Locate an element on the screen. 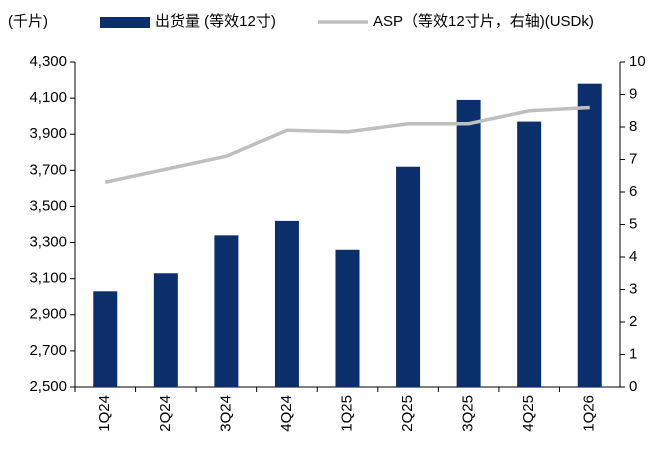 Image resolution: width=660 pixels, height=452 pixels. x-tick-label: 4Q24 is located at coordinates (286, 413).